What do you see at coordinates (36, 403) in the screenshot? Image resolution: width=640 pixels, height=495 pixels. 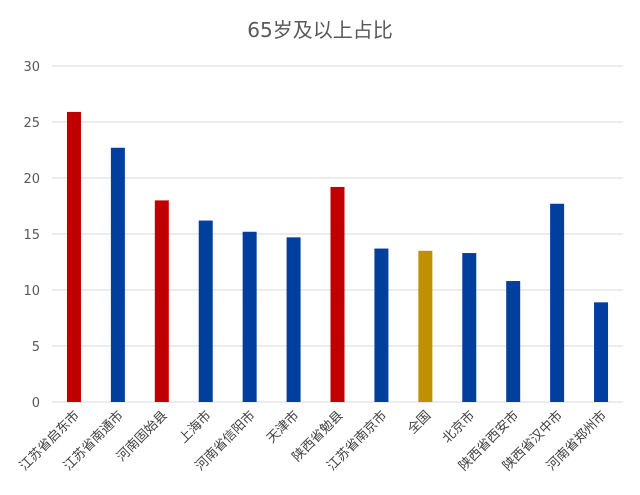 I see `y-tick-label: 0` at bounding box center [36, 403].